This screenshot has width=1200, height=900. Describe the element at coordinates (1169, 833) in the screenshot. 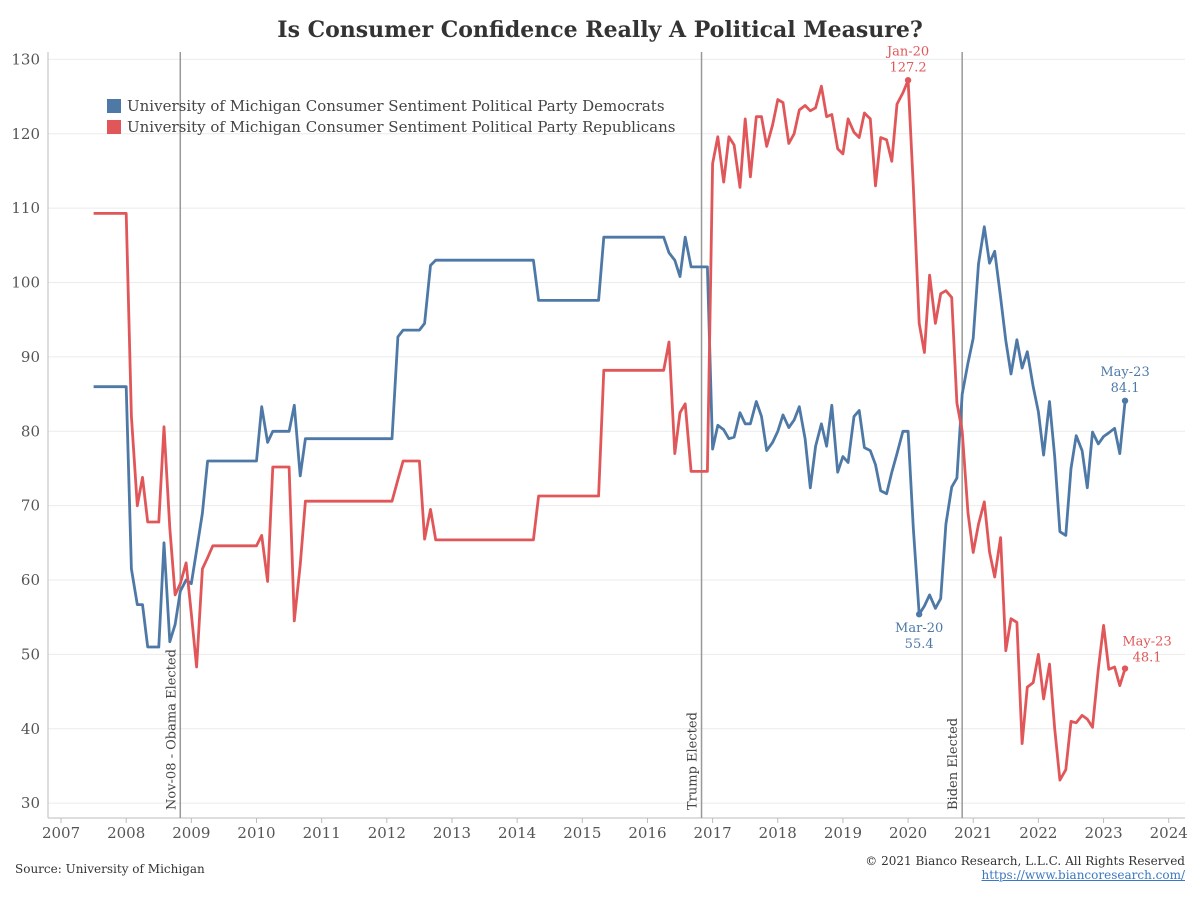

I see `x-tick-label: 2024` at that location.